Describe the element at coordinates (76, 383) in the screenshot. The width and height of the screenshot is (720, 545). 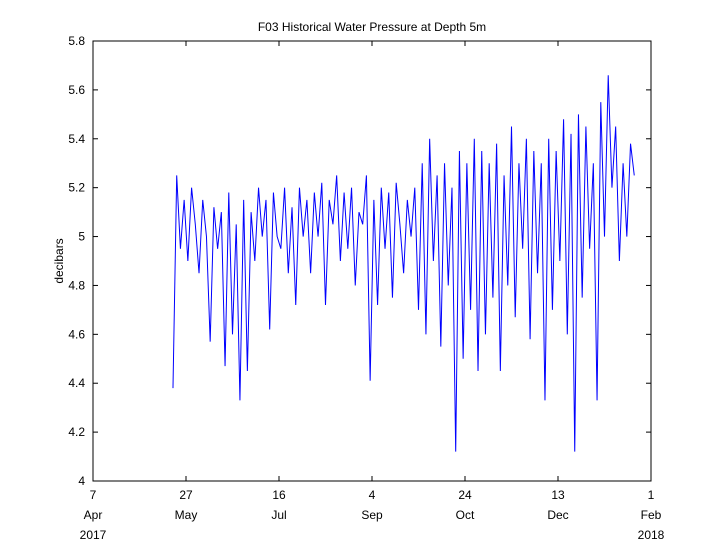
I see `y-tick-label: 4.4` at that location.